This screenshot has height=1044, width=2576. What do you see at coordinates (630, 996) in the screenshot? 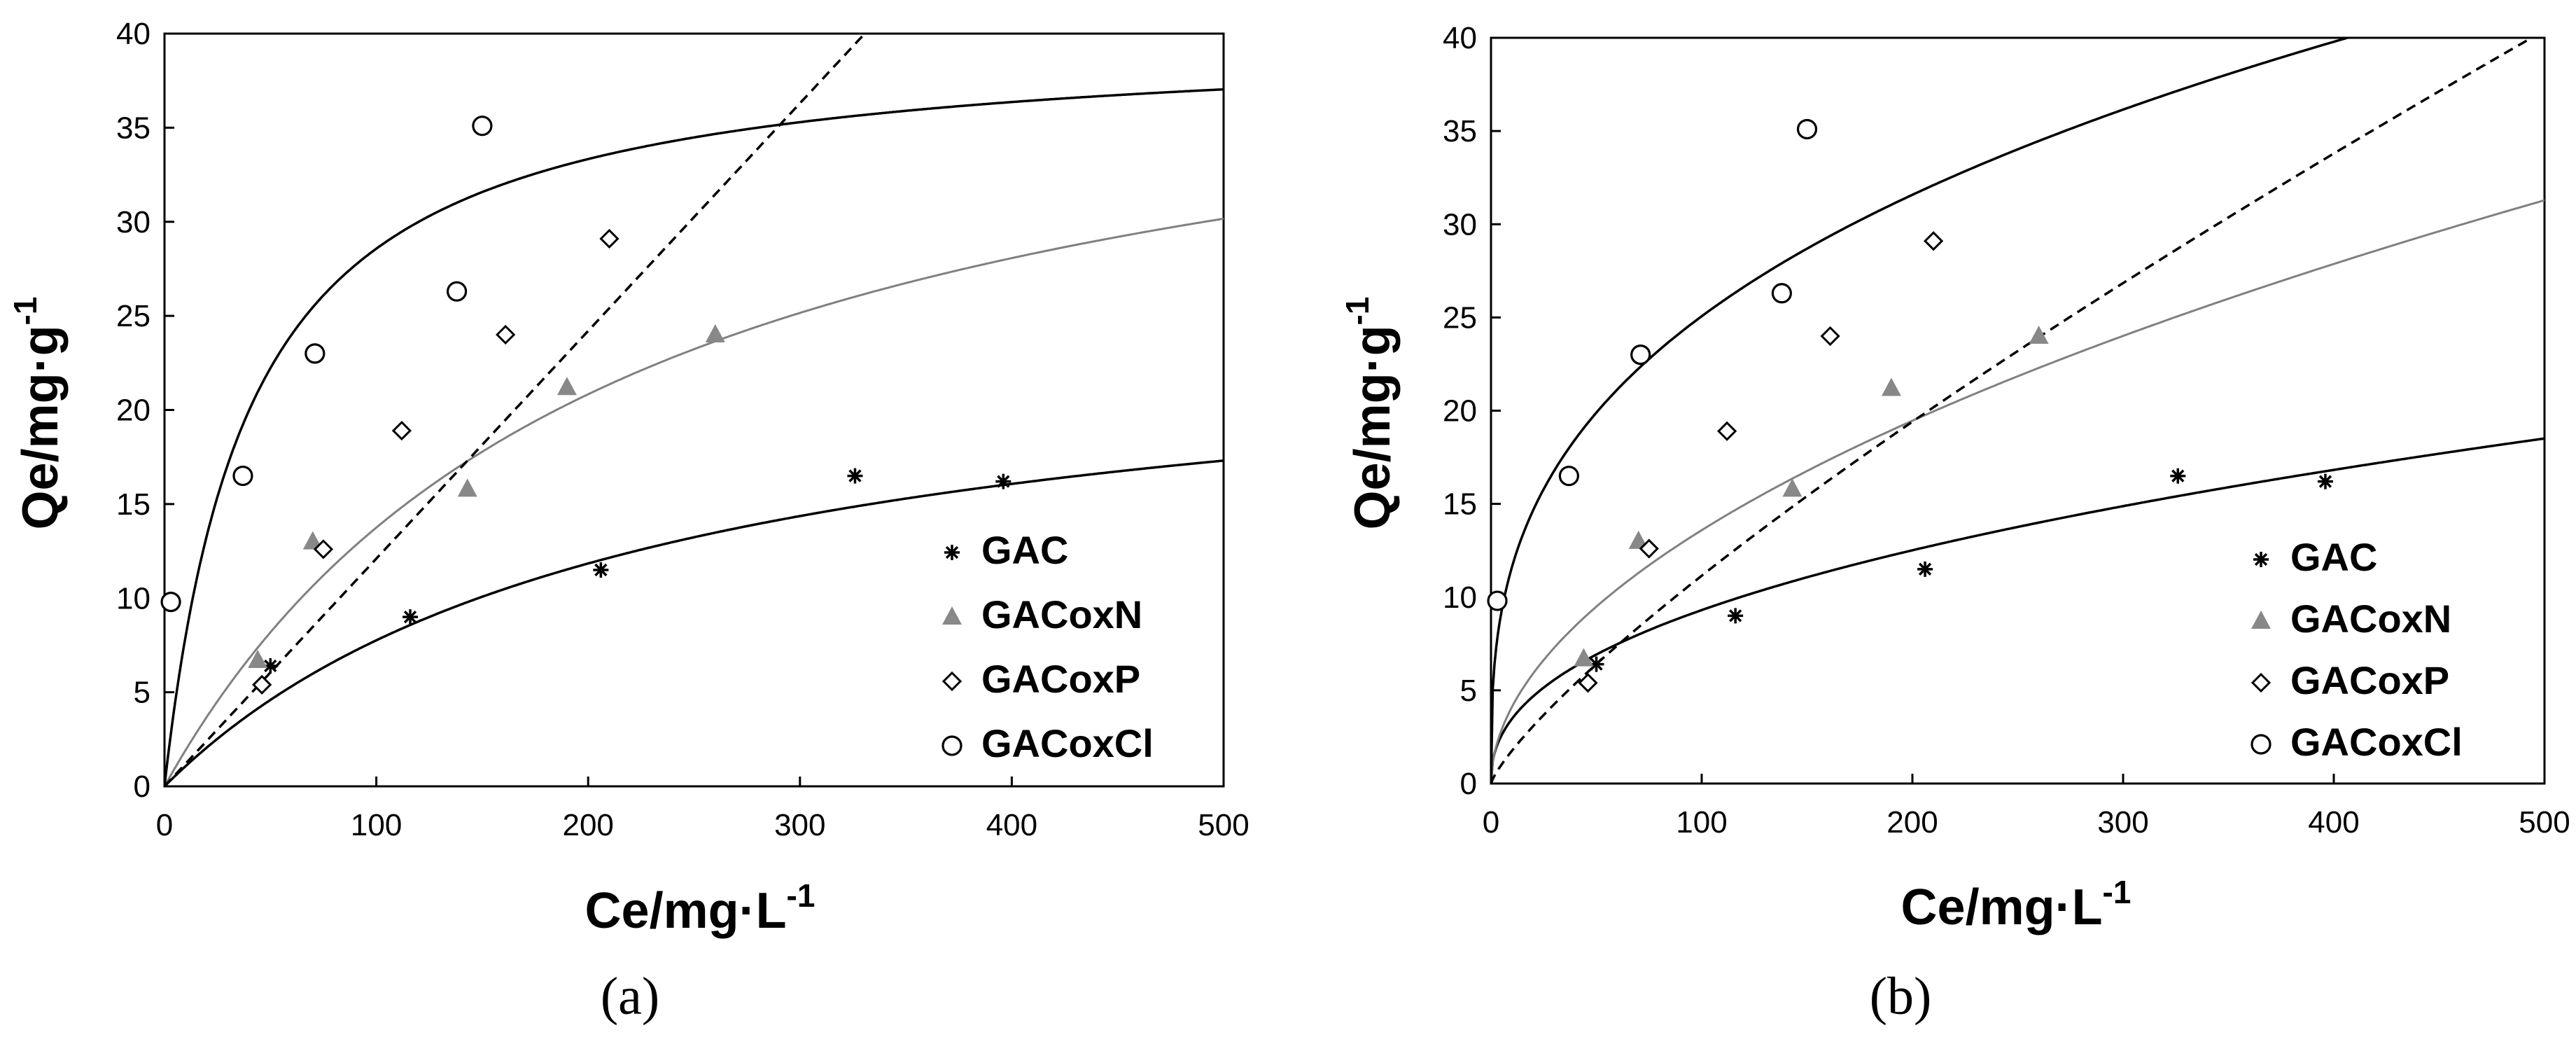
I see `panel-caption-a: (a)` at bounding box center [630, 996].